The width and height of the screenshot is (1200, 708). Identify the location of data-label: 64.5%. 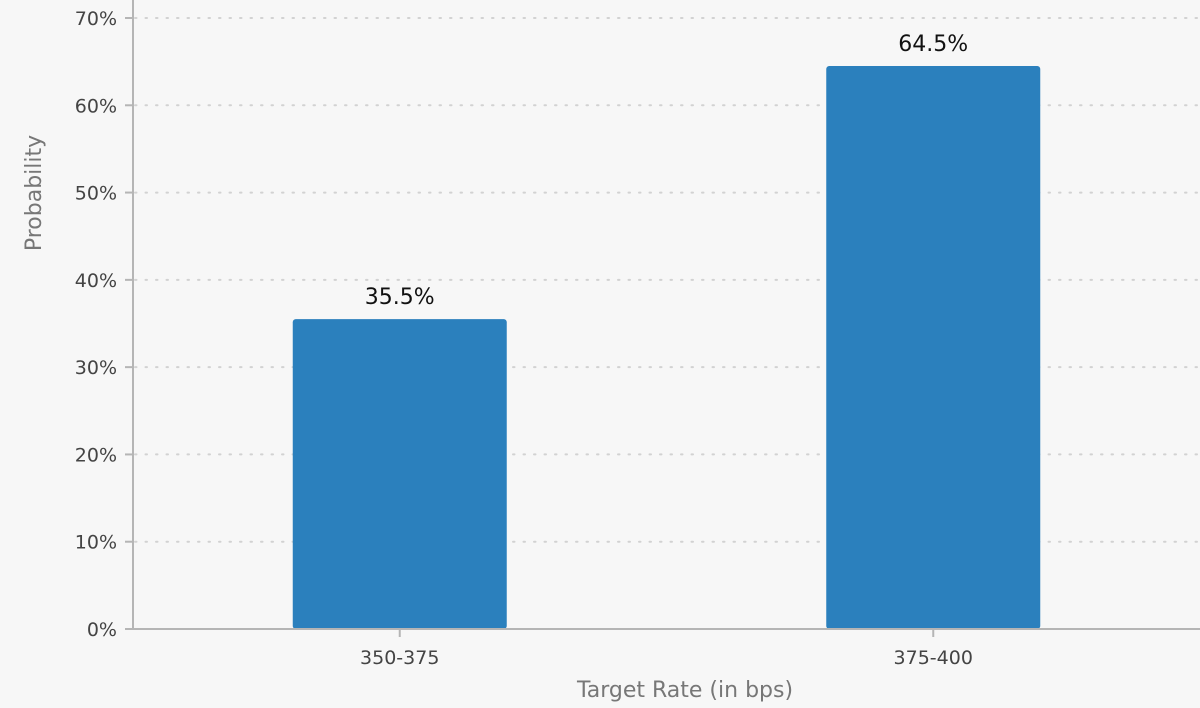
(933, 44).